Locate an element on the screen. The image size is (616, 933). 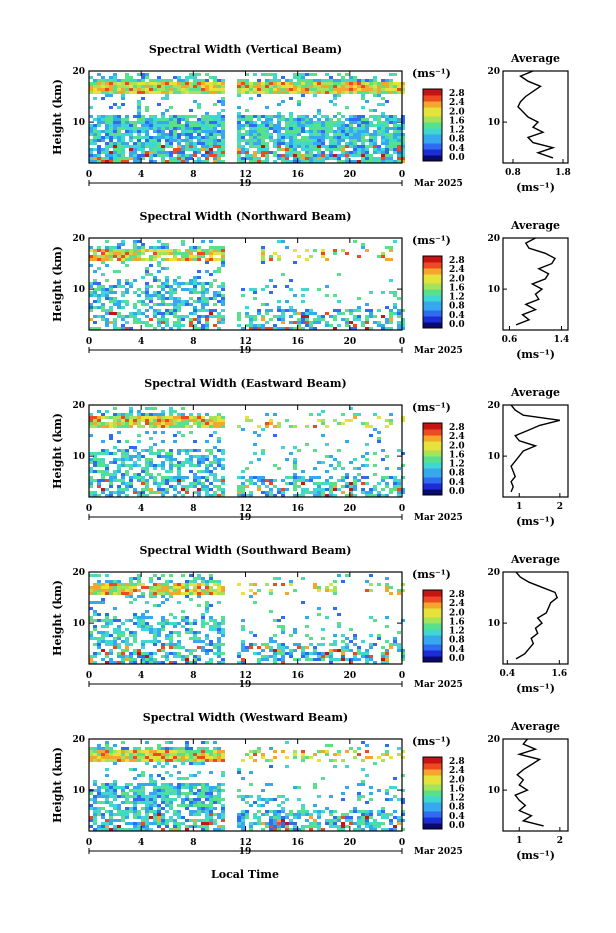
average-title: Average is located at coordinates (535, 559).